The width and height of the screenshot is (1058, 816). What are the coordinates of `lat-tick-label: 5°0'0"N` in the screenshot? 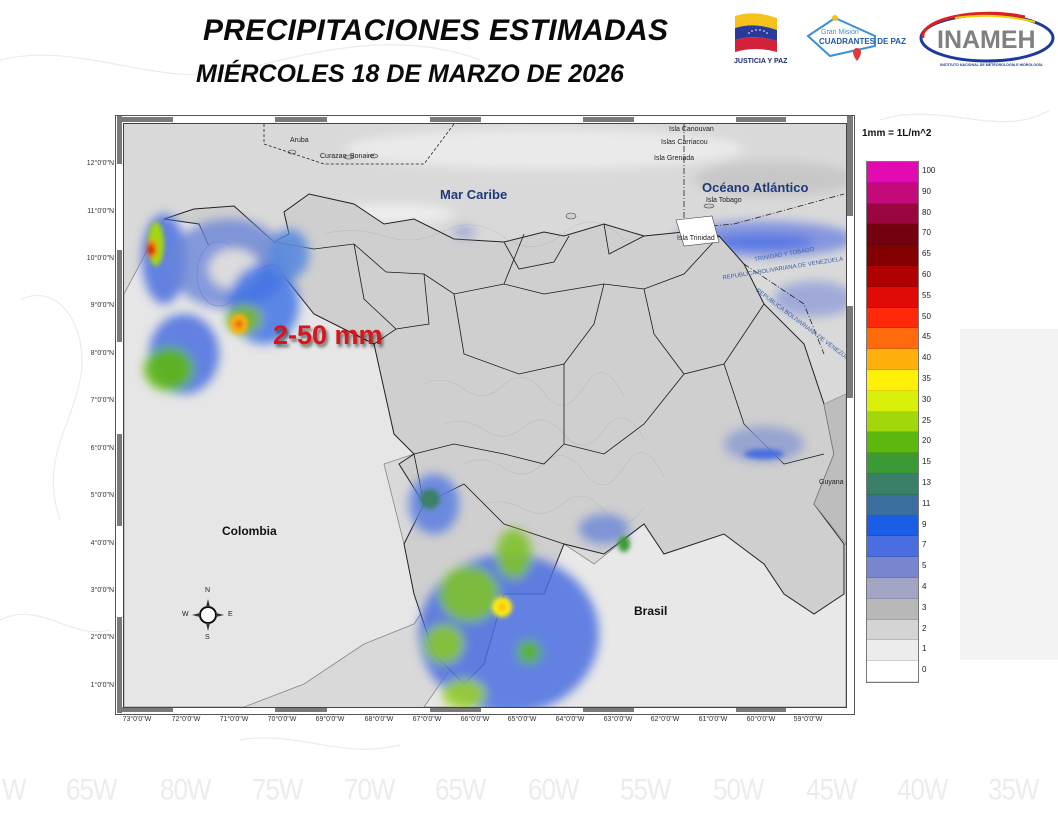 It's located at (102, 495).